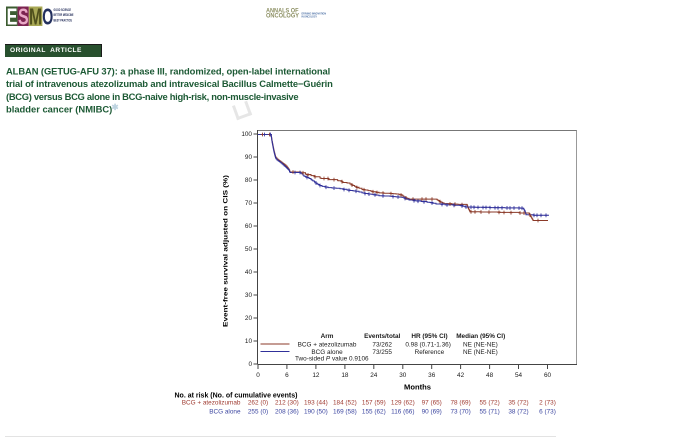  What do you see at coordinates (382, 352) in the screenshot?
I see `svg-text: 73/255` at bounding box center [382, 352].